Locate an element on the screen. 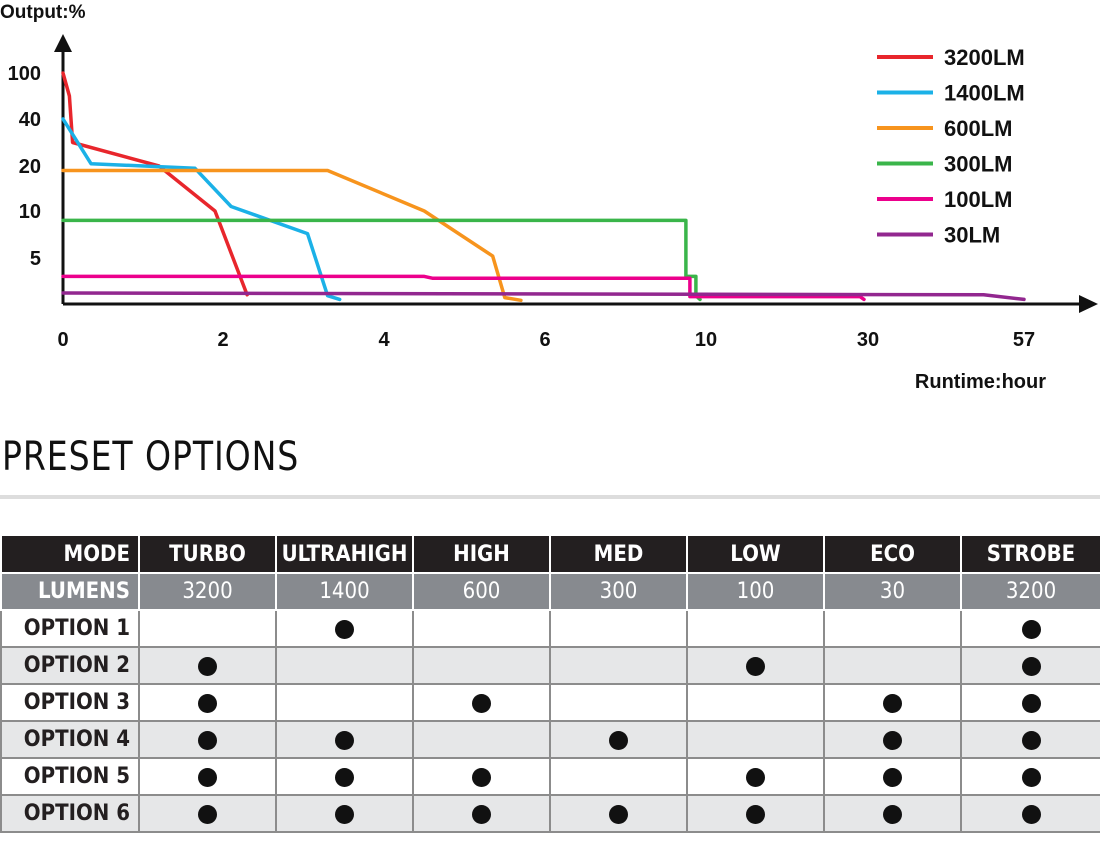 The height and width of the screenshot is (841, 1100). x-tick-label: 10 is located at coordinates (706, 340).